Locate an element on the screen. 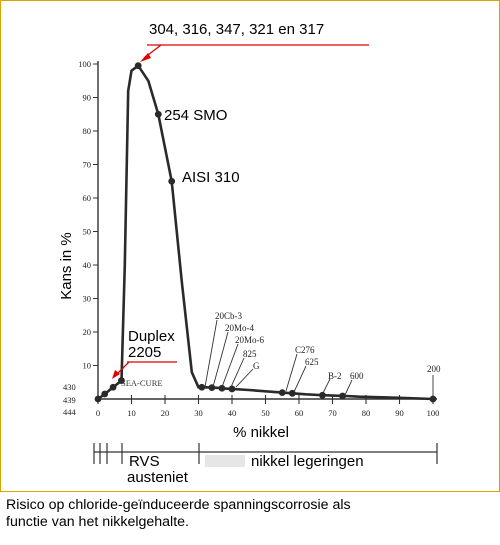 The width and height of the screenshot is (500, 545). alloy-600-label: 600 is located at coordinates (357, 376).